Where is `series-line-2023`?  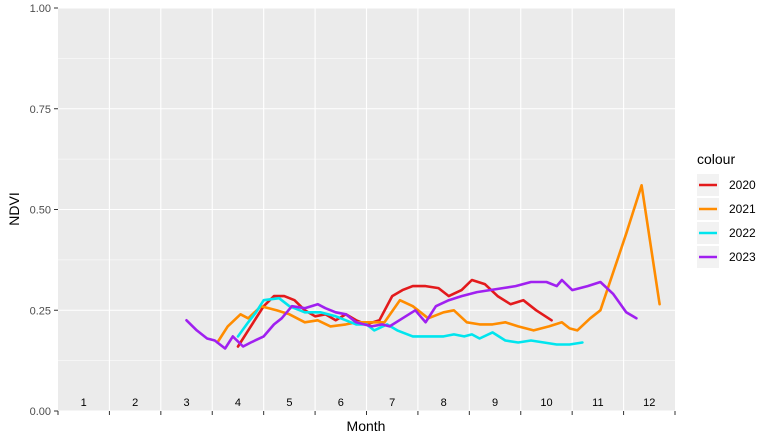 series-line-2023 is located at coordinates (411, 314).